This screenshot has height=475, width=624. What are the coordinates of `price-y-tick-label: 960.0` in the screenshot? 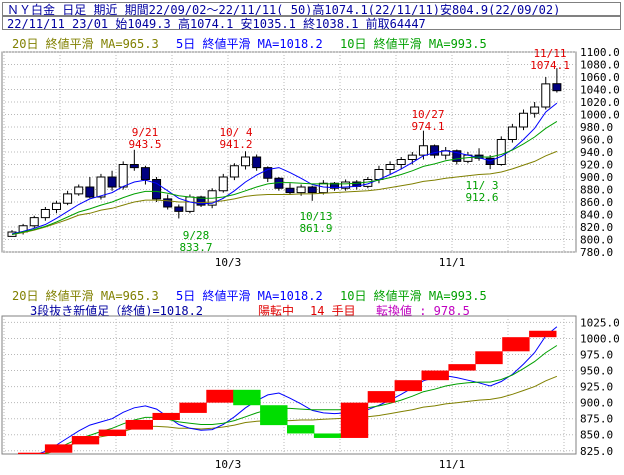 It's located at (596, 140).